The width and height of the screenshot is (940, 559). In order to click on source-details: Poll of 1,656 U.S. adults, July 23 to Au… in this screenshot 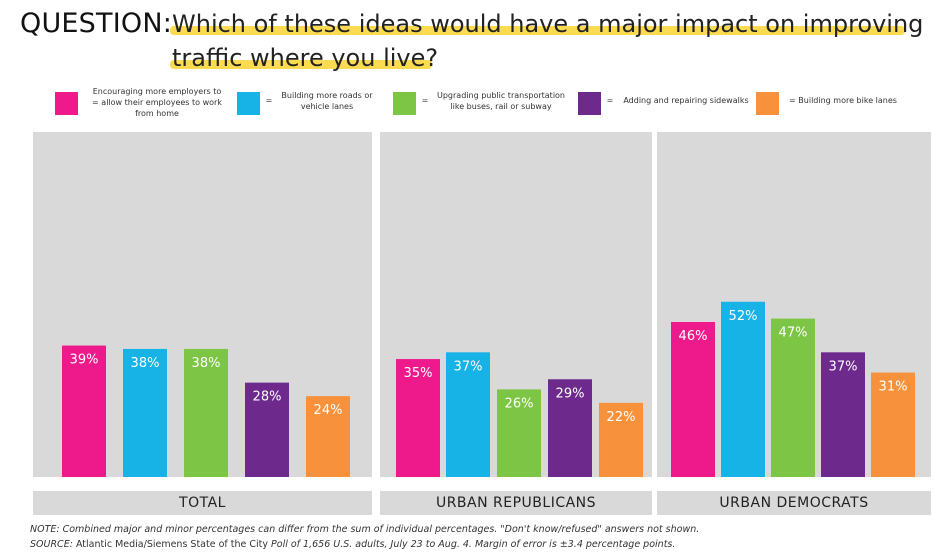, I will do `click(473, 544)`.